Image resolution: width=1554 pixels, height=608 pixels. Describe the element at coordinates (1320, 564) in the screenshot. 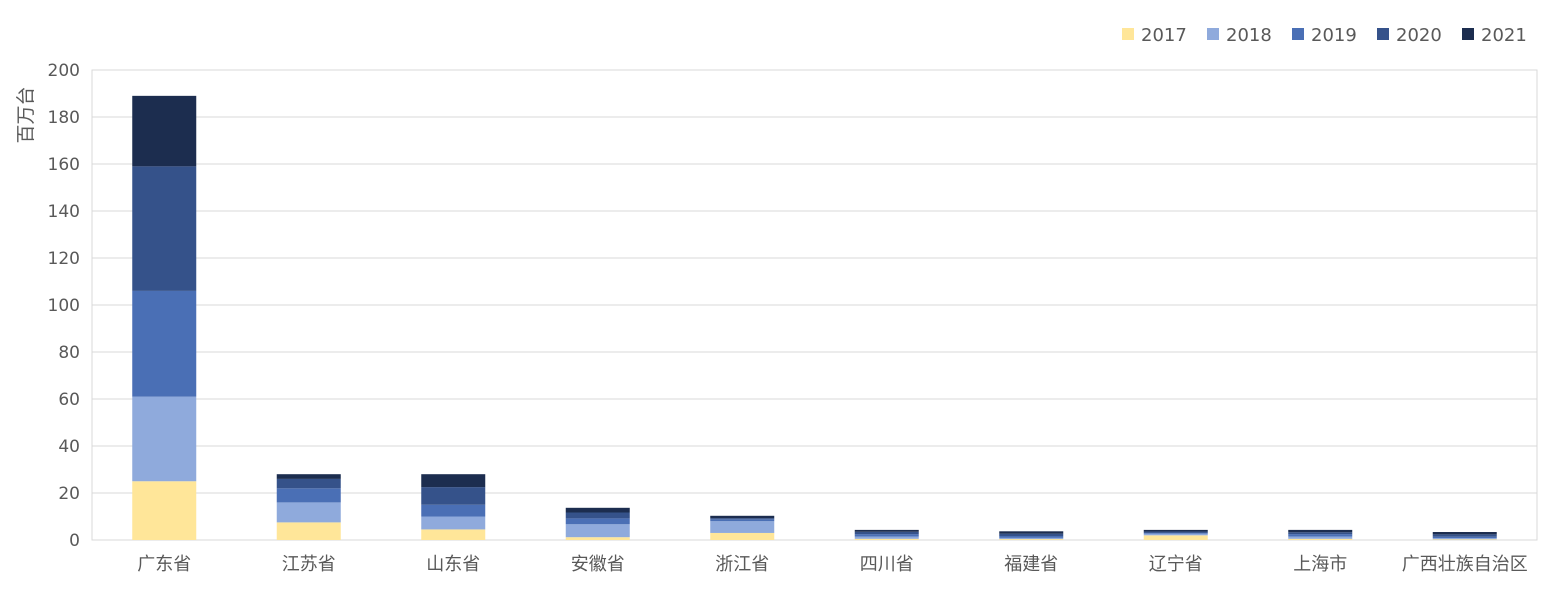

I see `x-tick-label: 上海市` at that location.